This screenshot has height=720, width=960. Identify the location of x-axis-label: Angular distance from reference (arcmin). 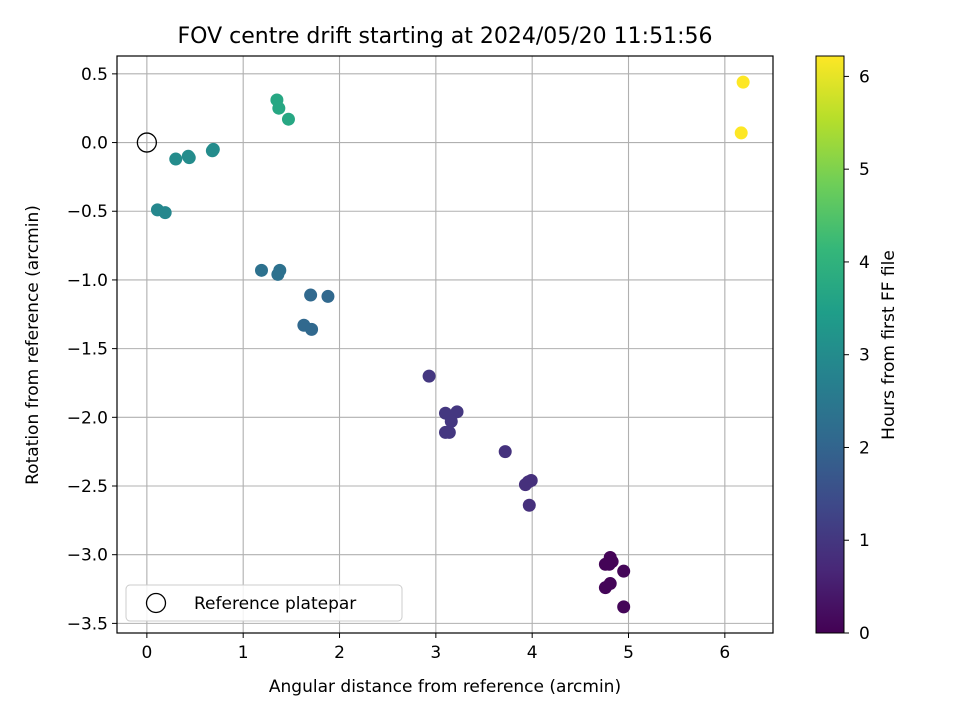
(445, 687).